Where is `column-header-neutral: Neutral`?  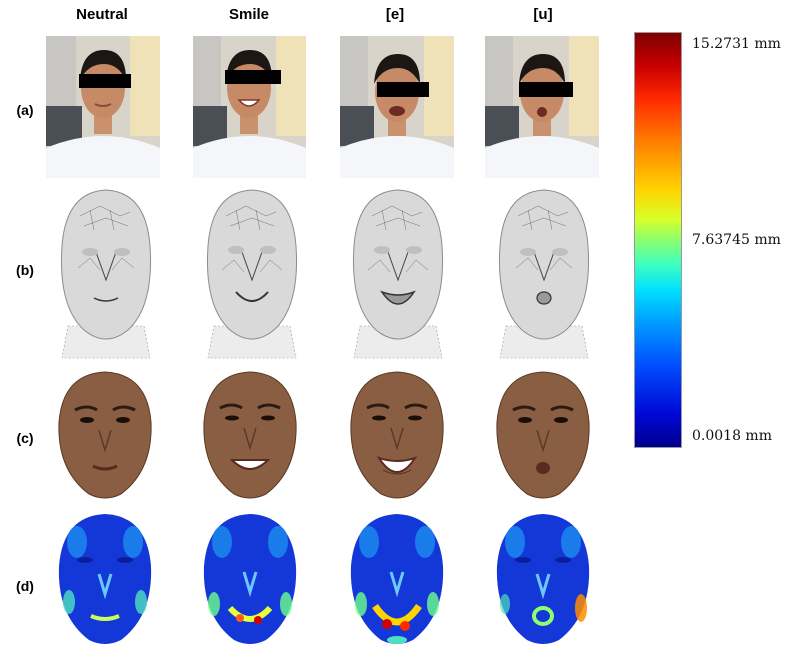
column-header-neutral: Neutral is located at coordinates (102, 14).